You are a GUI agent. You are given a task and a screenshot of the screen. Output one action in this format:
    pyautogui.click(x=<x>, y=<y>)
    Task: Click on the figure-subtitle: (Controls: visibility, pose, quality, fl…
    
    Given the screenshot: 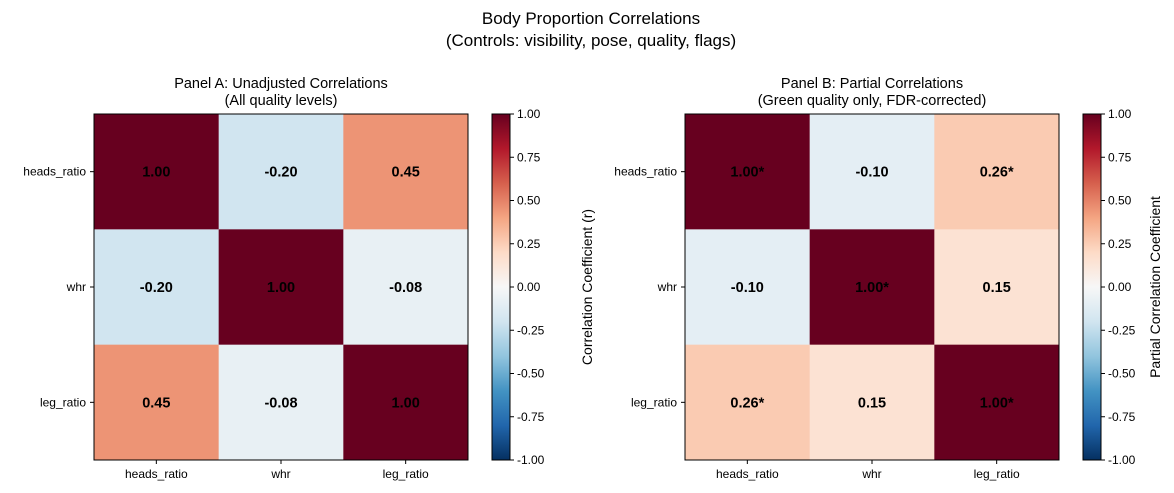 What is the action you would take?
    pyautogui.click(x=591, y=40)
    